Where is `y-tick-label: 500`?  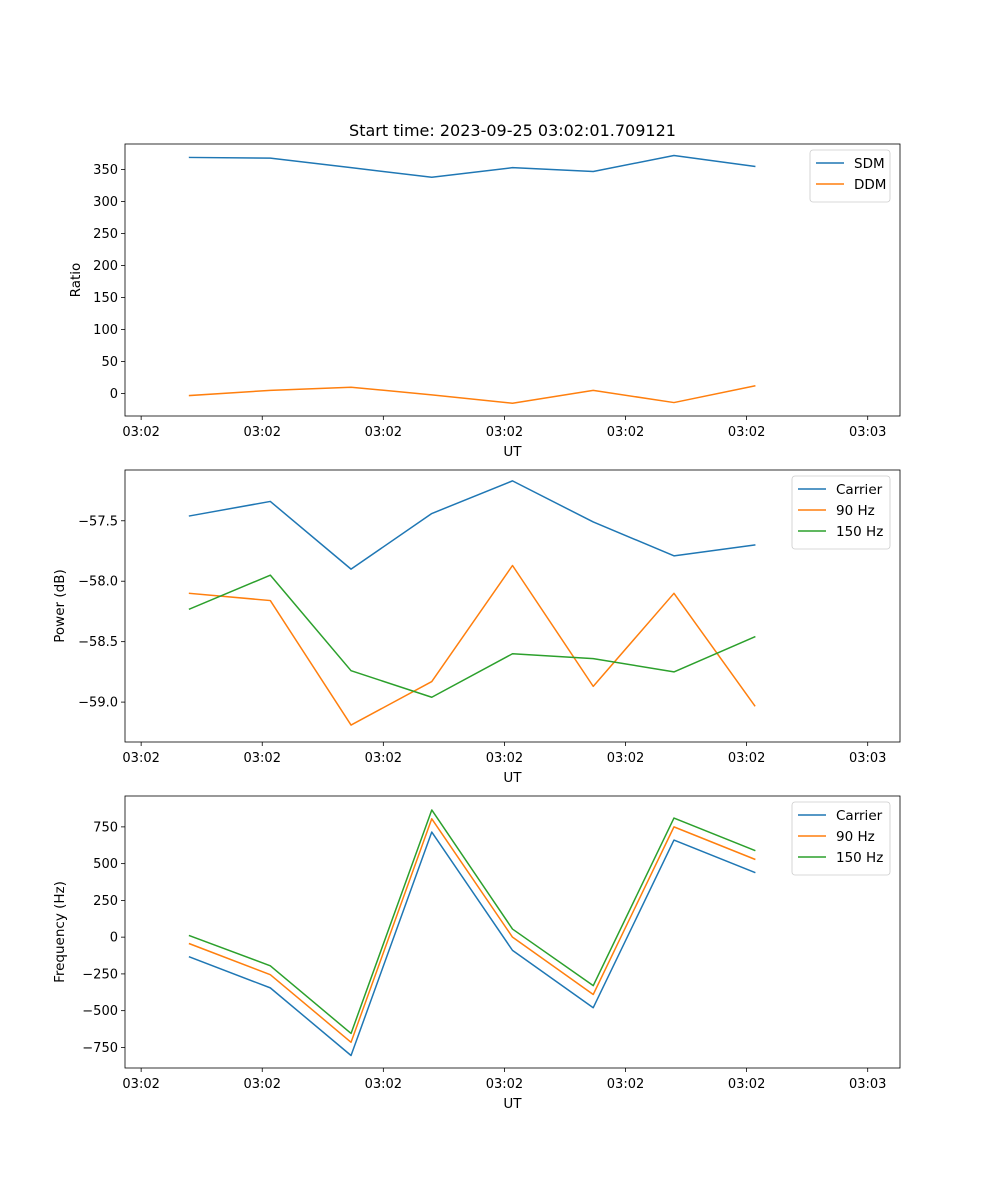
y-tick-label: 500 is located at coordinates (105, 864).